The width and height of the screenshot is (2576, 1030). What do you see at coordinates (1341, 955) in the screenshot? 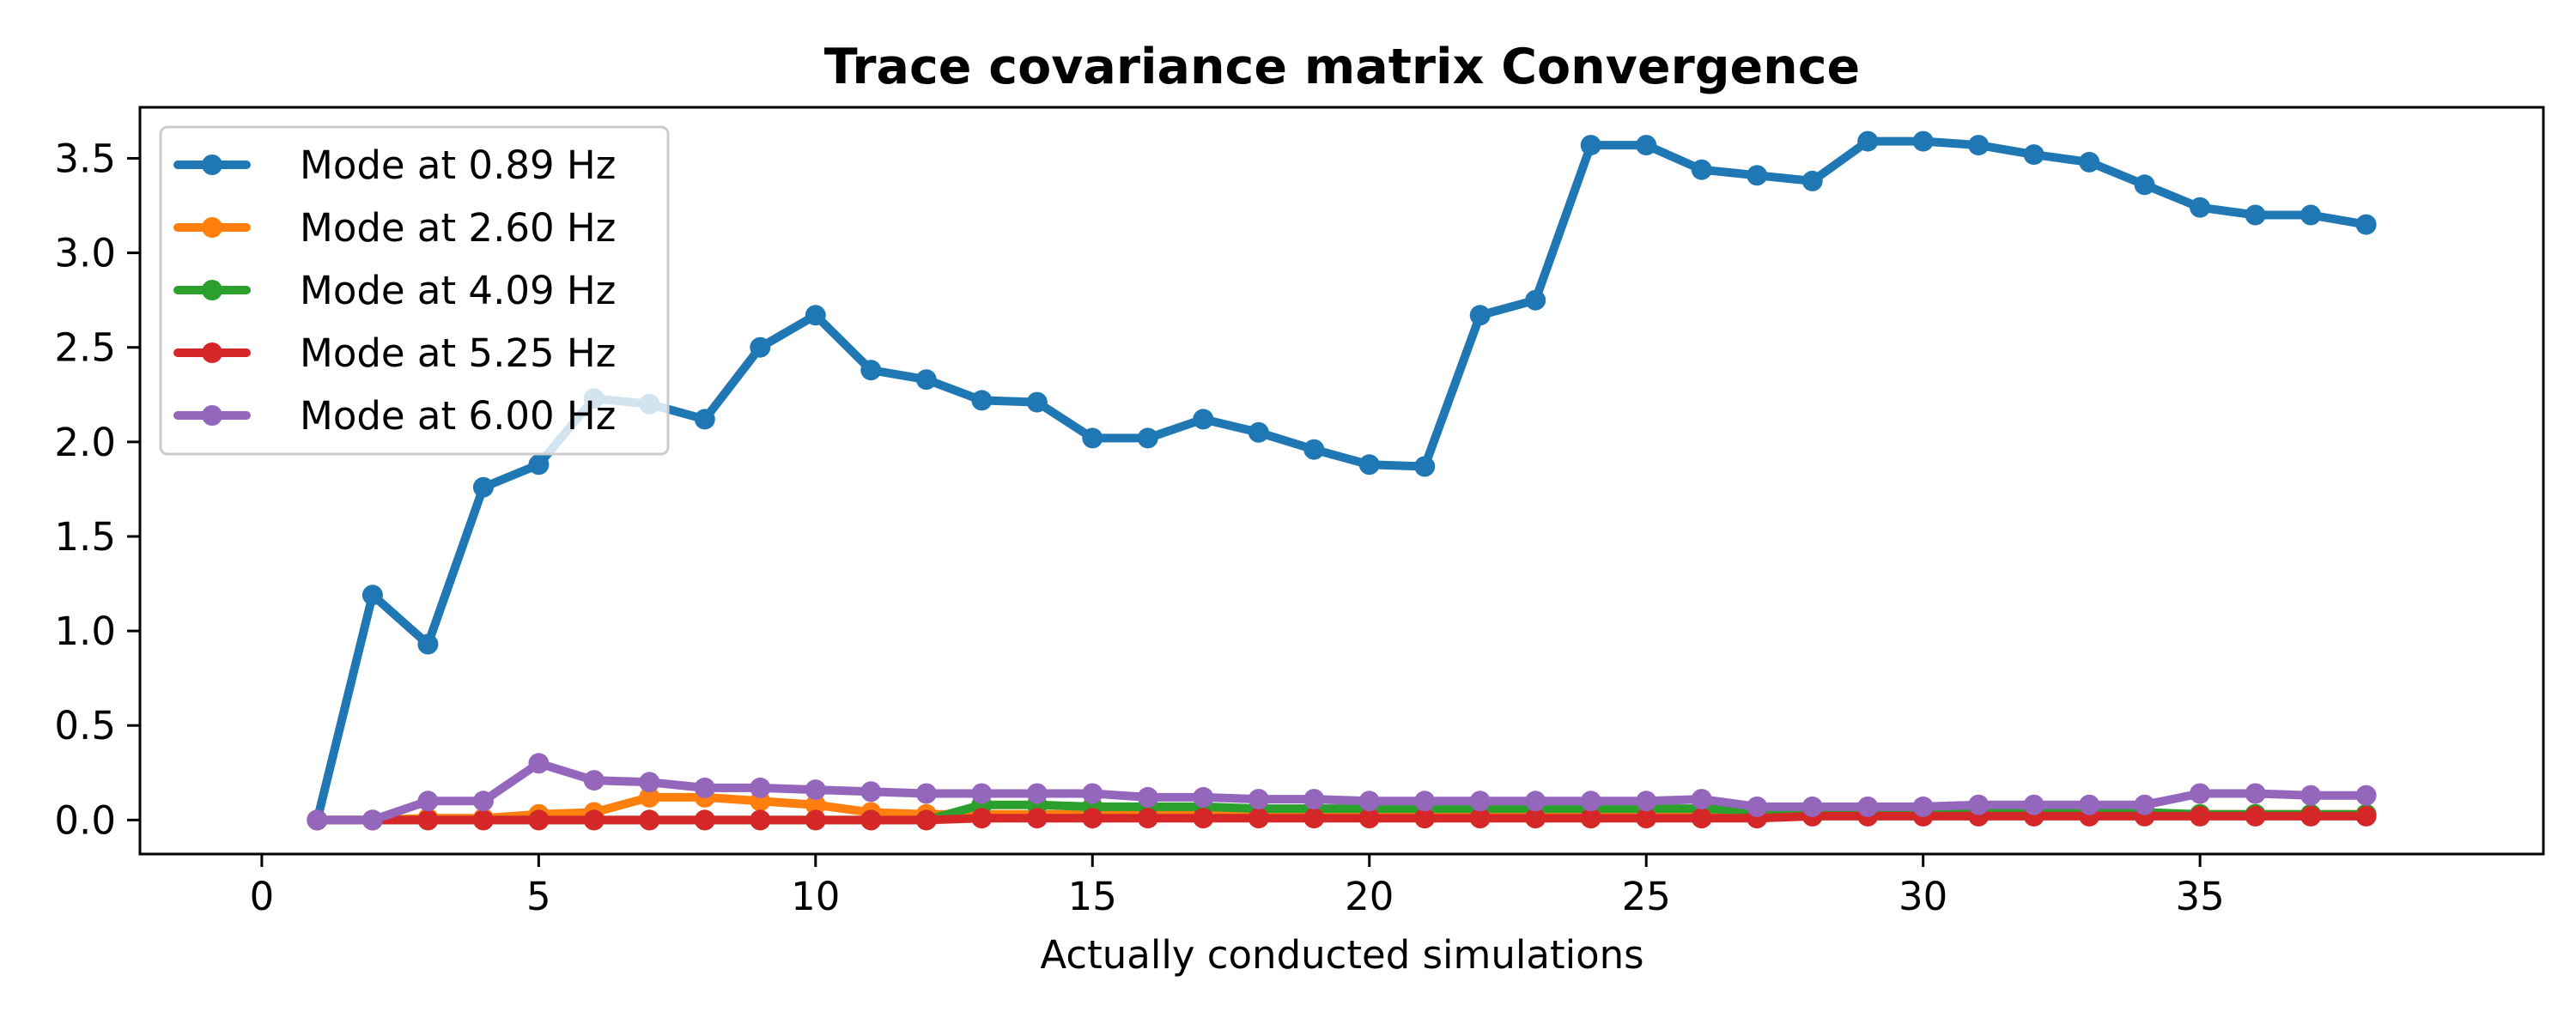
I see `x-axis-label: Actually conducted simulations` at bounding box center [1341, 955].